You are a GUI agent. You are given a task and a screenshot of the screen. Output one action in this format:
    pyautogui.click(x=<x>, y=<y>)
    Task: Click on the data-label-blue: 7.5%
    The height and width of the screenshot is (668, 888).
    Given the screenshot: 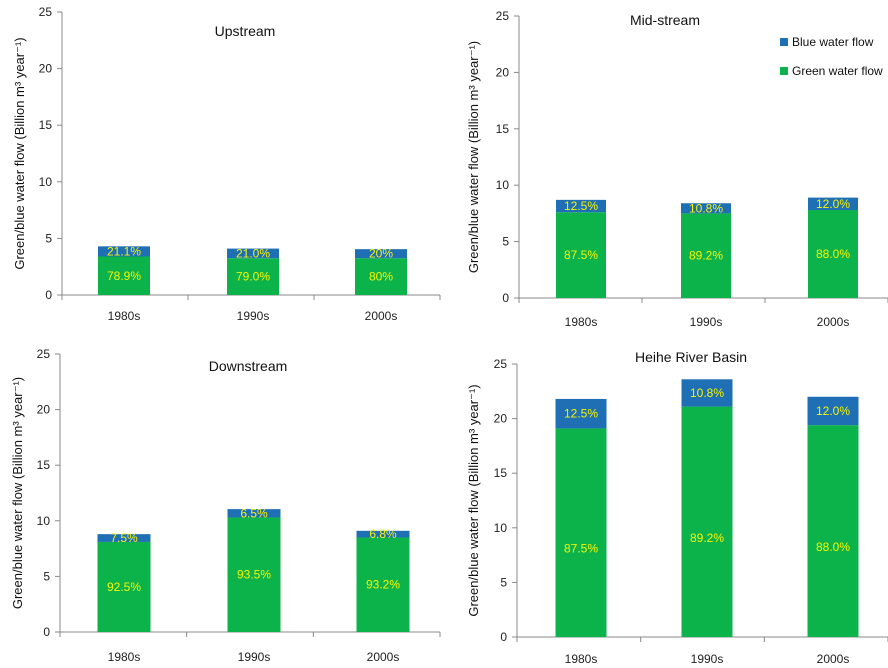 What is the action you would take?
    pyautogui.click(x=124, y=538)
    